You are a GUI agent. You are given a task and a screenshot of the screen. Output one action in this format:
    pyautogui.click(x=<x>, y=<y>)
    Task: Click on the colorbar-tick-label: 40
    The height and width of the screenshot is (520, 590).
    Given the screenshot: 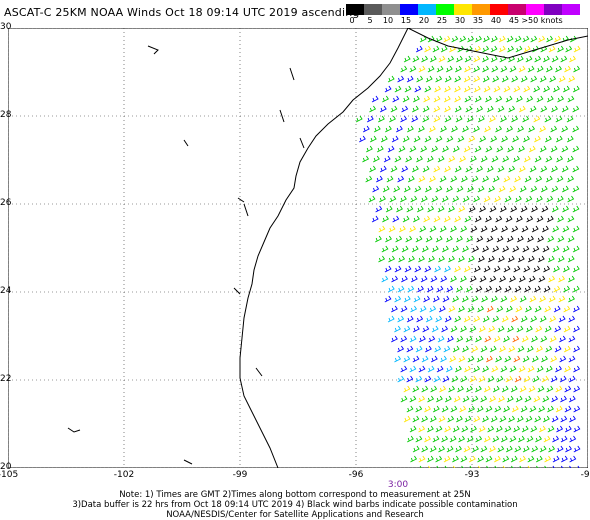 What is the action you would take?
    pyautogui.click(x=496, y=20)
    